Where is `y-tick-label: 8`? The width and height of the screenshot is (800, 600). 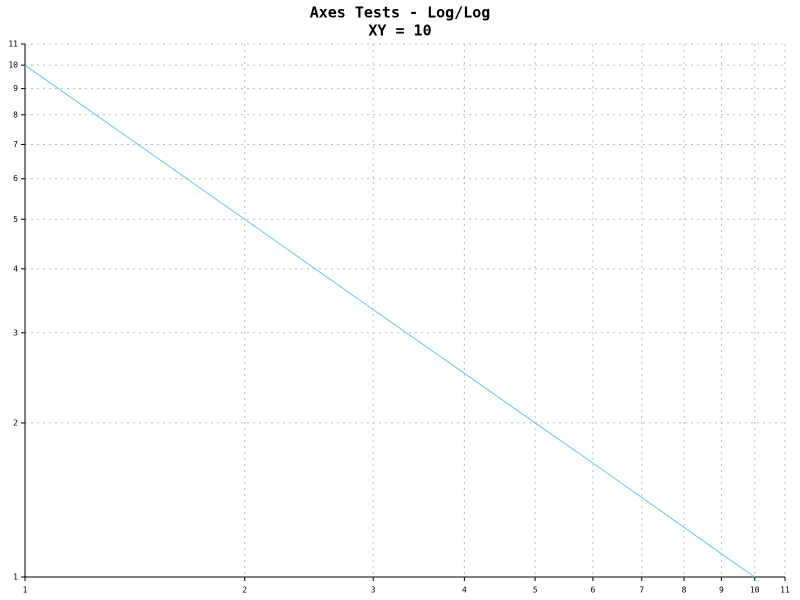 y-tick-label: 8 is located at coordinates (15, 114).